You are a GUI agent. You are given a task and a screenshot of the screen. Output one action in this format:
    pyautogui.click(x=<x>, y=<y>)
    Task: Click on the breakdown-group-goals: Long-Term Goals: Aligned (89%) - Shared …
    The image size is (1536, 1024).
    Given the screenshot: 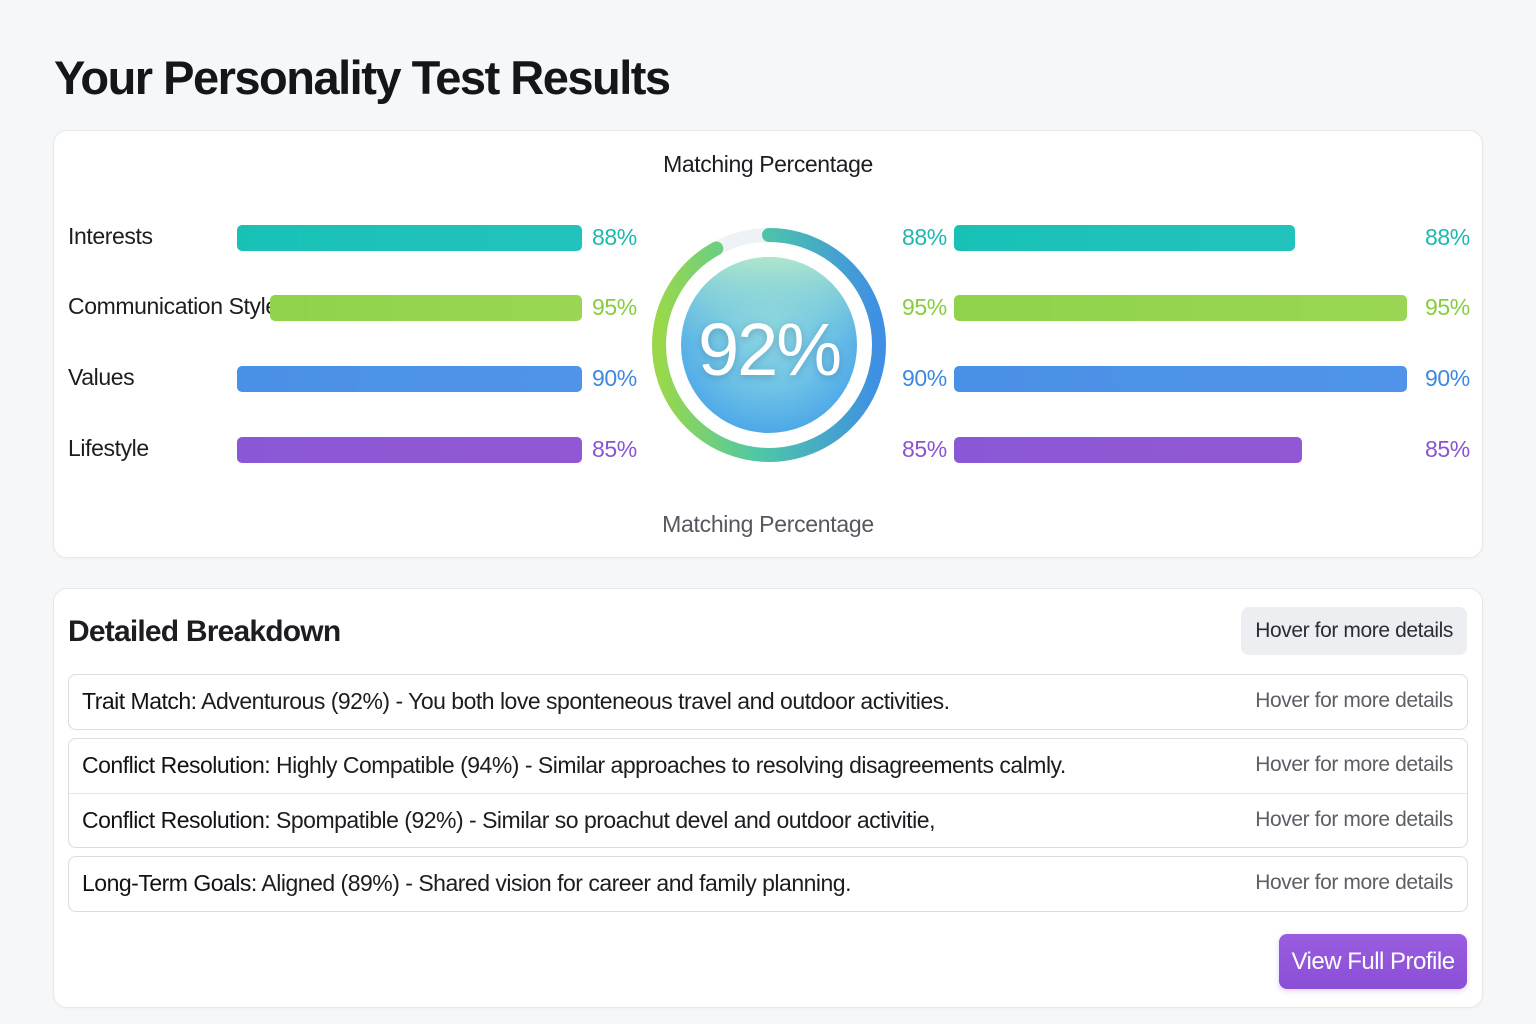 What is the action you would take?
    pyautogui.click(x=768, y=884)
    